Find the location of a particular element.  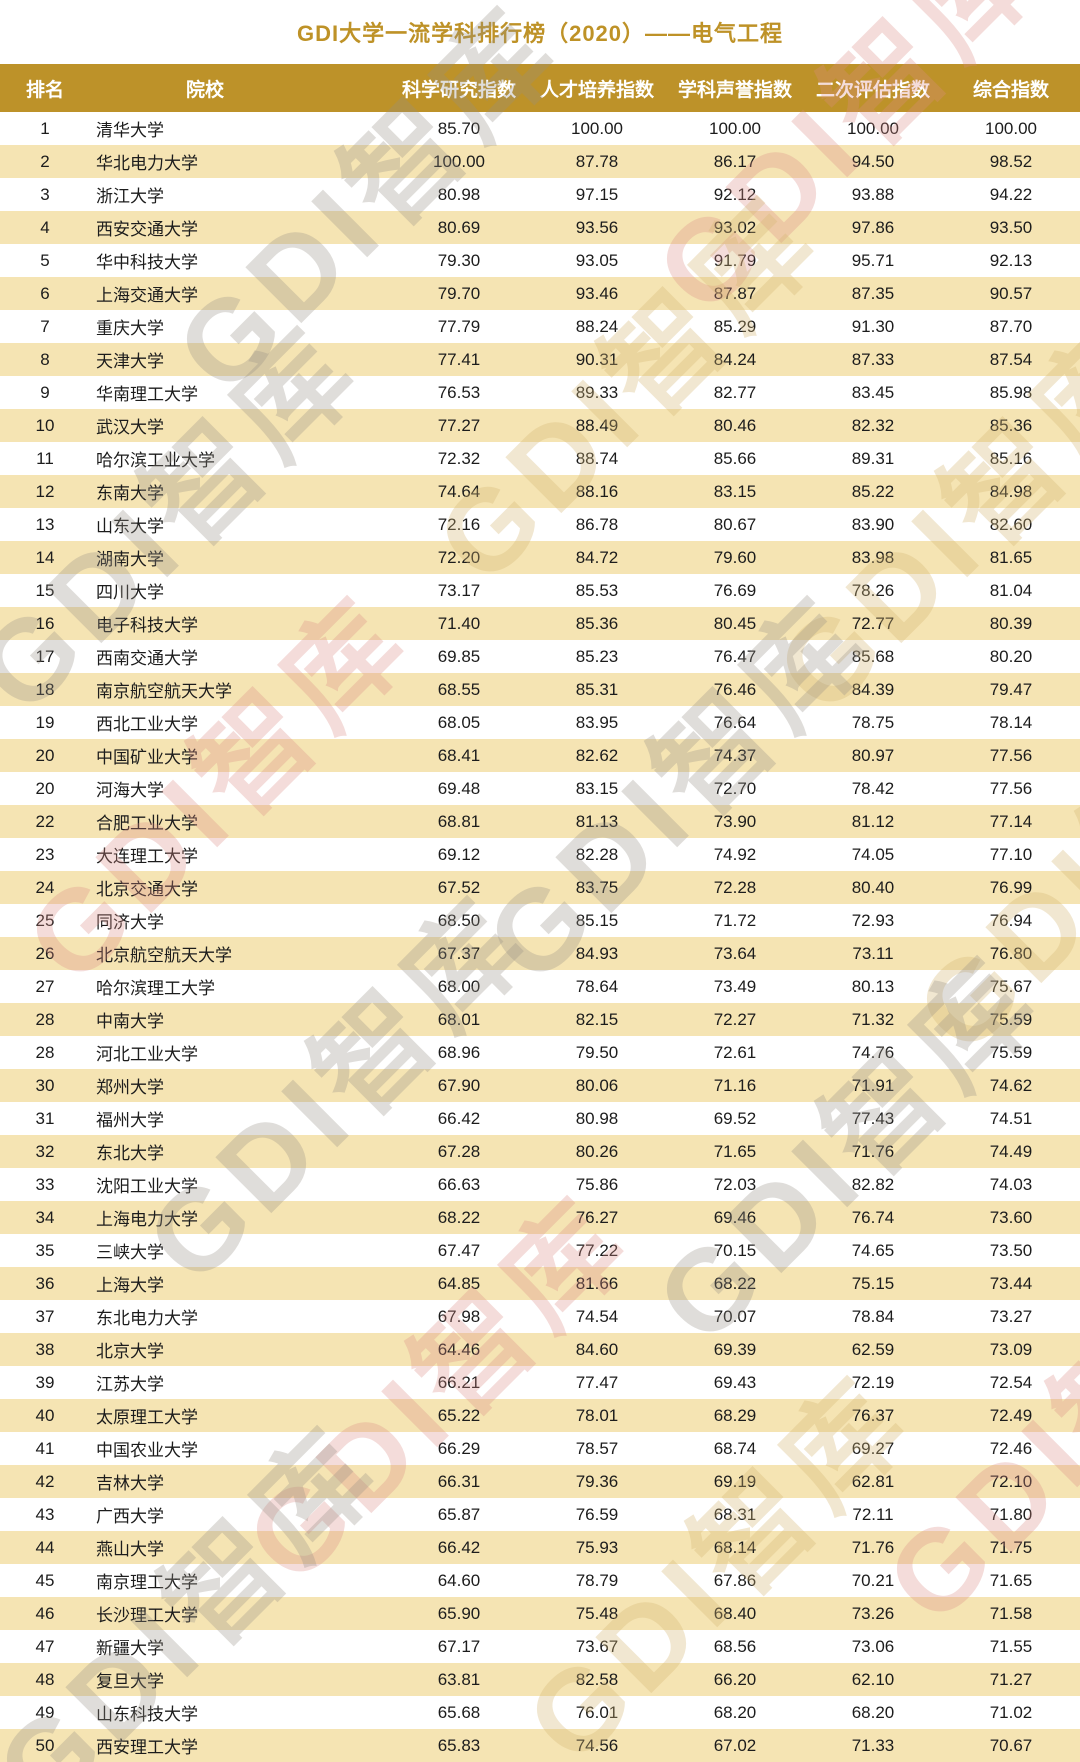

overall-index-cell: 77.14 is located at coordinates (1011, 821).